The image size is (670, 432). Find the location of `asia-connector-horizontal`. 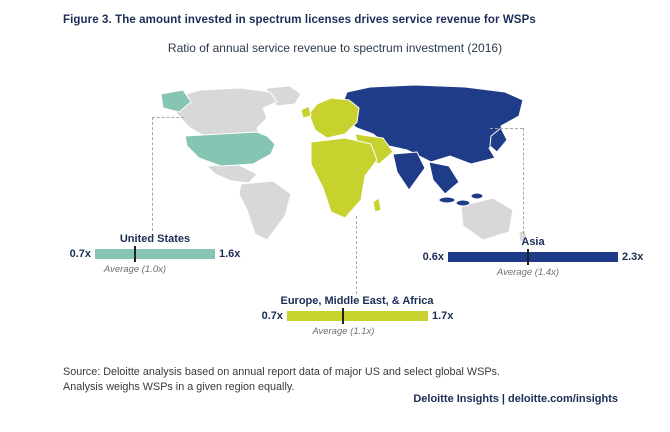

asia-connector-horizontal is located at coordinates (506, 128).